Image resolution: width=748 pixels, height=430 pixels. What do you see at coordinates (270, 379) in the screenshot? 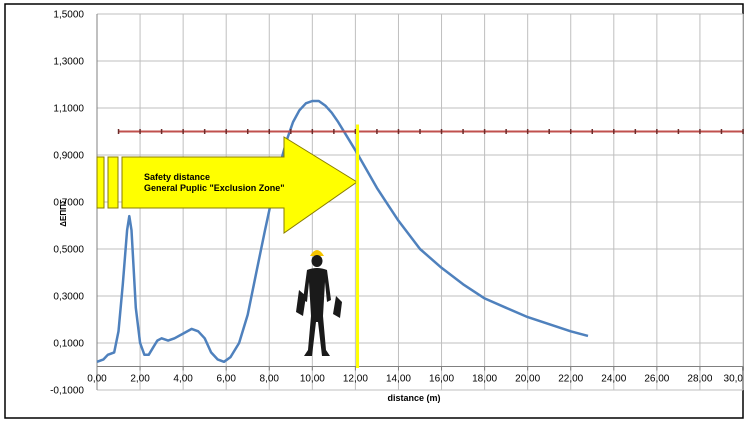
I see `x-tick-label: 8,00` at bounding box center [270, 379].